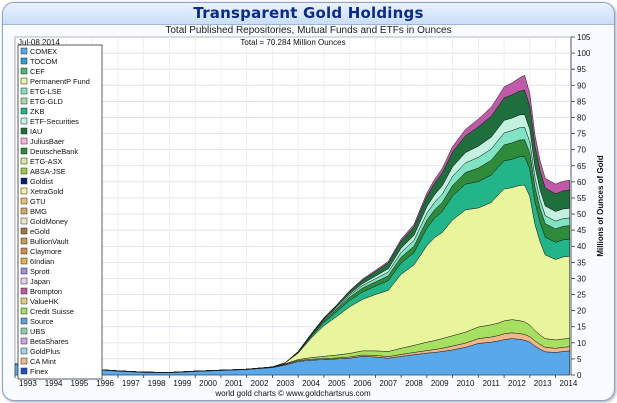 The width and height of the screenshot is (617, 403). I want to click on y-tick-label: 75, so click(581, 134).